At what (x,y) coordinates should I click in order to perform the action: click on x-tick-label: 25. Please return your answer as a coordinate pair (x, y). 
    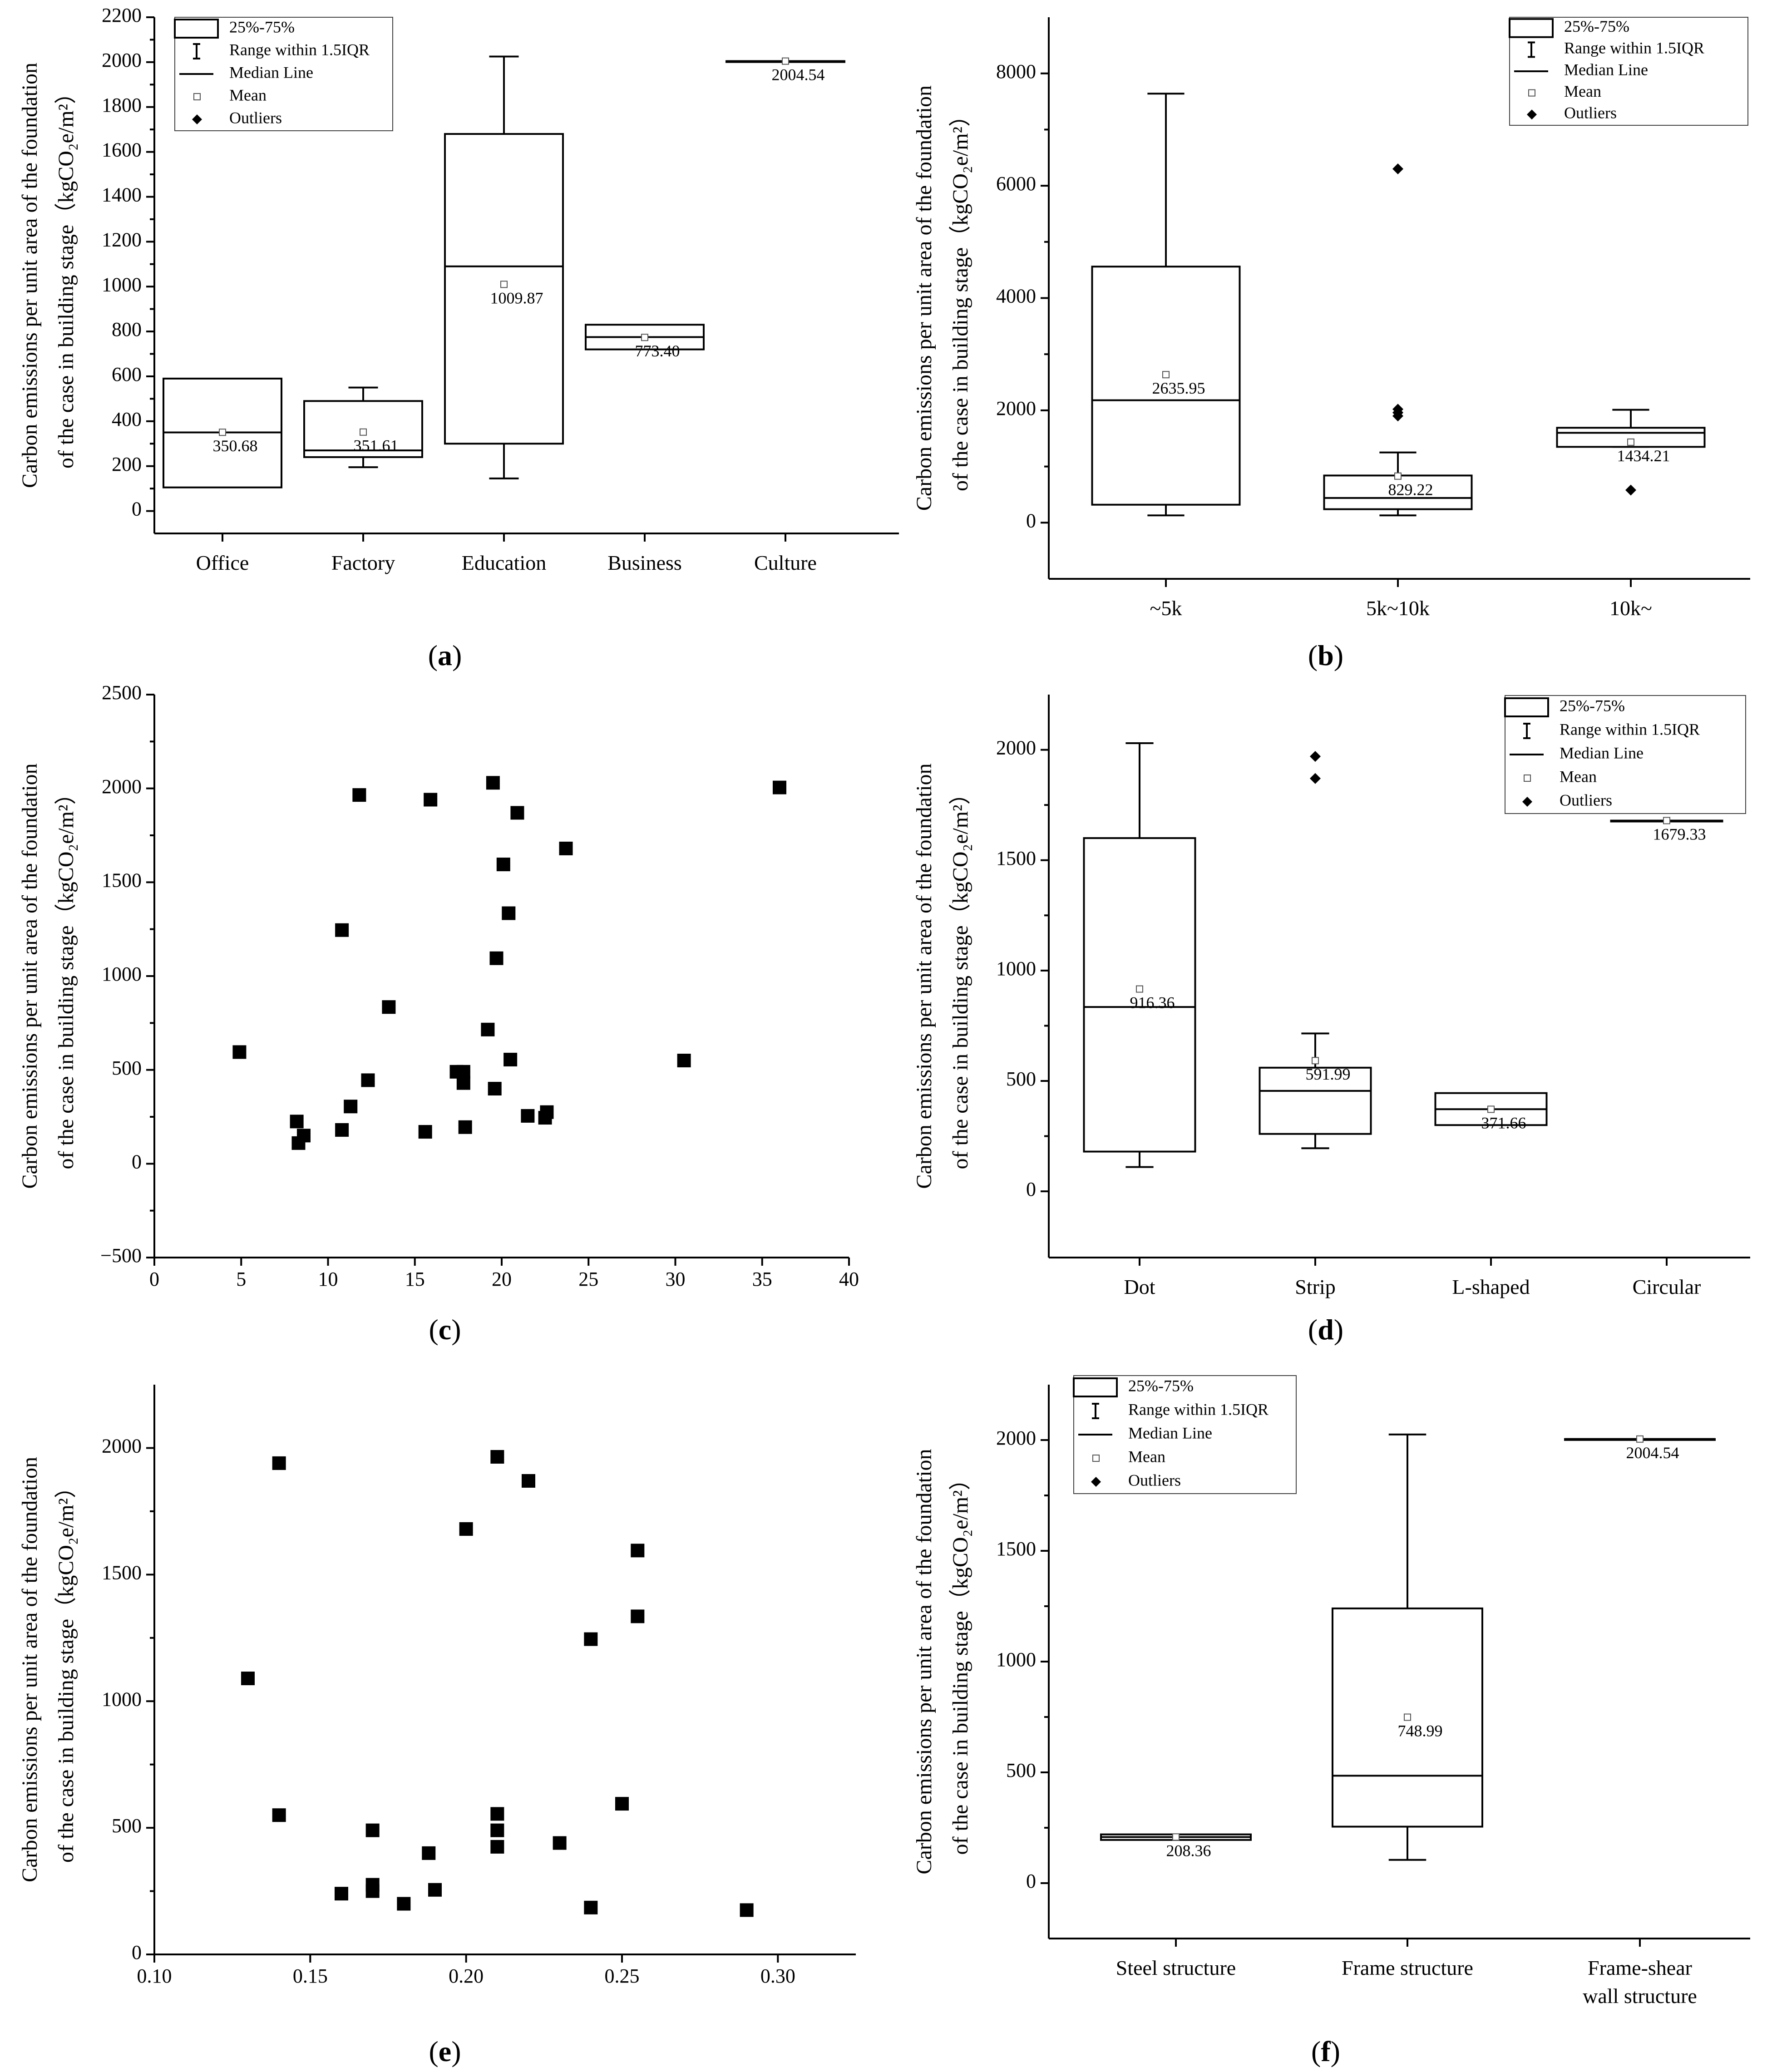
    Looking at the image, I should click on (588, 1279).